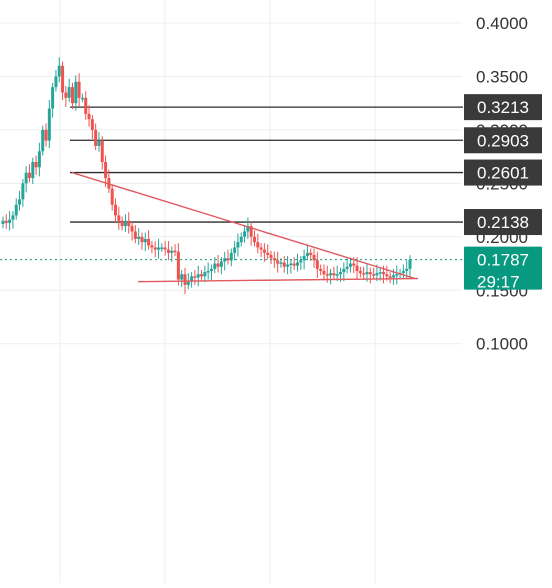  What do you see at coordinates (503, 140) in the screenshot?
I see `level-tag-label: 0.2903` at bounding box center [503, 140].